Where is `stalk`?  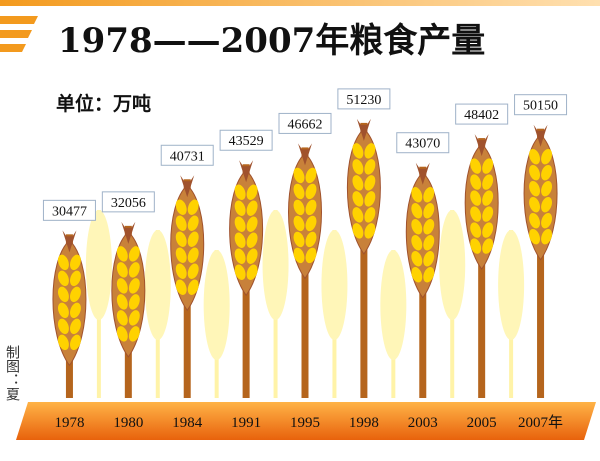 stalk is located at coordinates (364, 260).